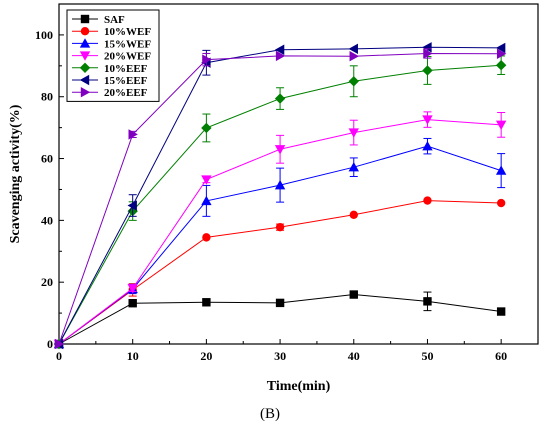 This screenshot has width=550, height=427. I want to click on legend-label: 20%WEF, so click(127, 57).